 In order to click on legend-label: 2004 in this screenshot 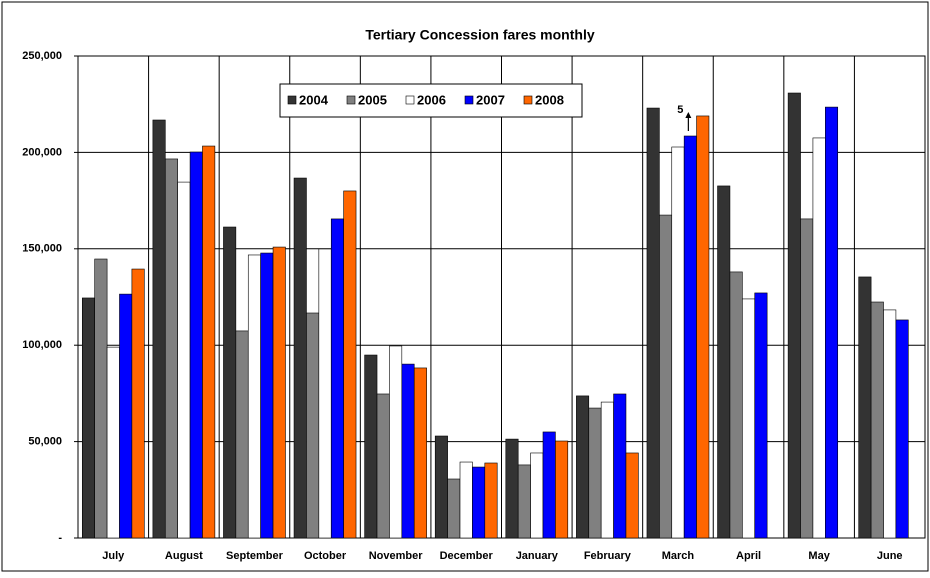, I will do `click(314, 99)`.